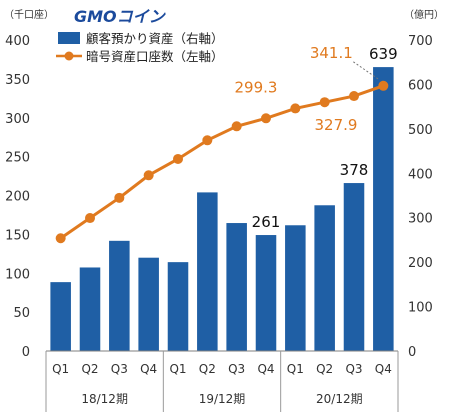 The image size is (450, 412). I want to click on legend-line-label: 暗号資産口座数（左軸）, so click(155, 56).